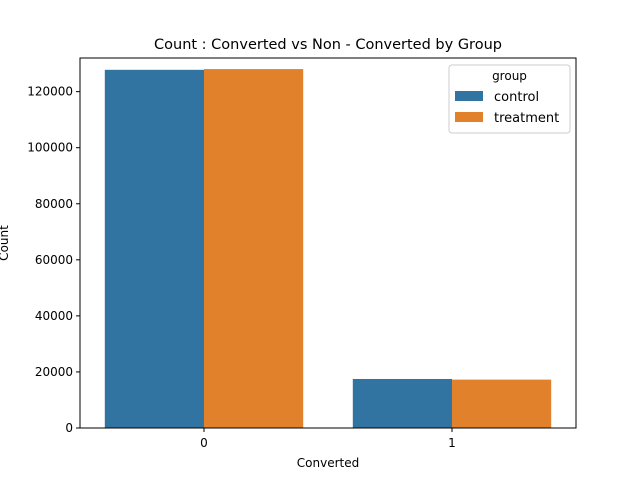 The image size is (640, 480). What do you see at coordinates (54, 372) in the screenshot?
I see `y-tick-label: 20000` at bounding box center [54, 372].